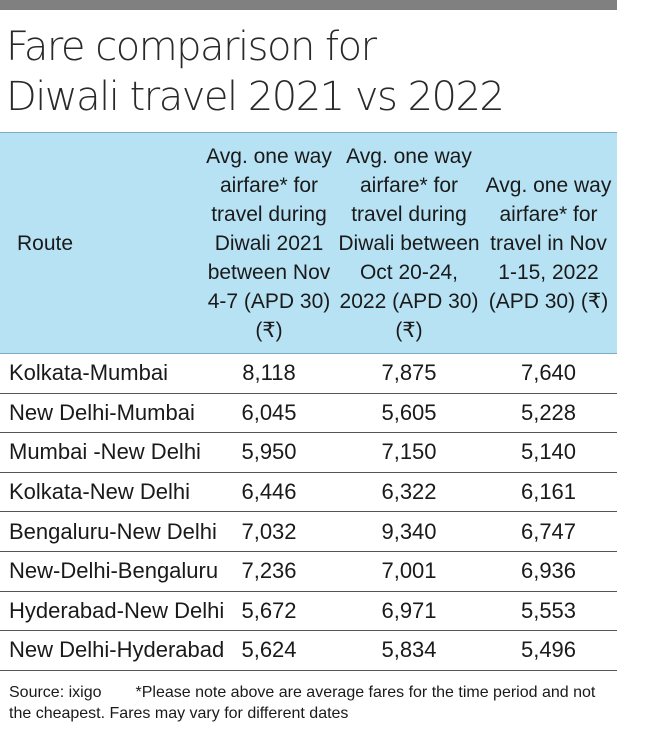  Describe the element at coordinates (548, 611) in the screenshot. I see `fare-nov-cell: 5,553` at that location.